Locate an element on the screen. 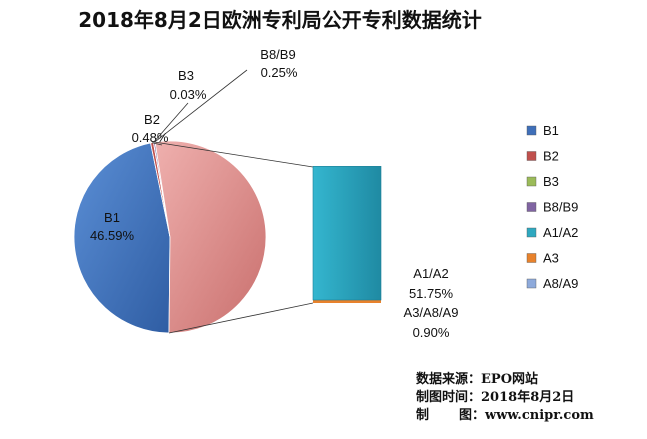 The width and height of the screenshot is (647, 439). legend-swatch-a1-a2 is located at coordinates (531, 232).